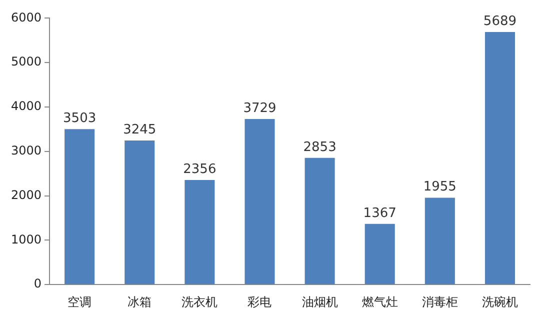  What do you see at coordinates (320, 301) in the screenshot?
I see `x-tick-label: 油烟机` at bounding box center [320, 301].